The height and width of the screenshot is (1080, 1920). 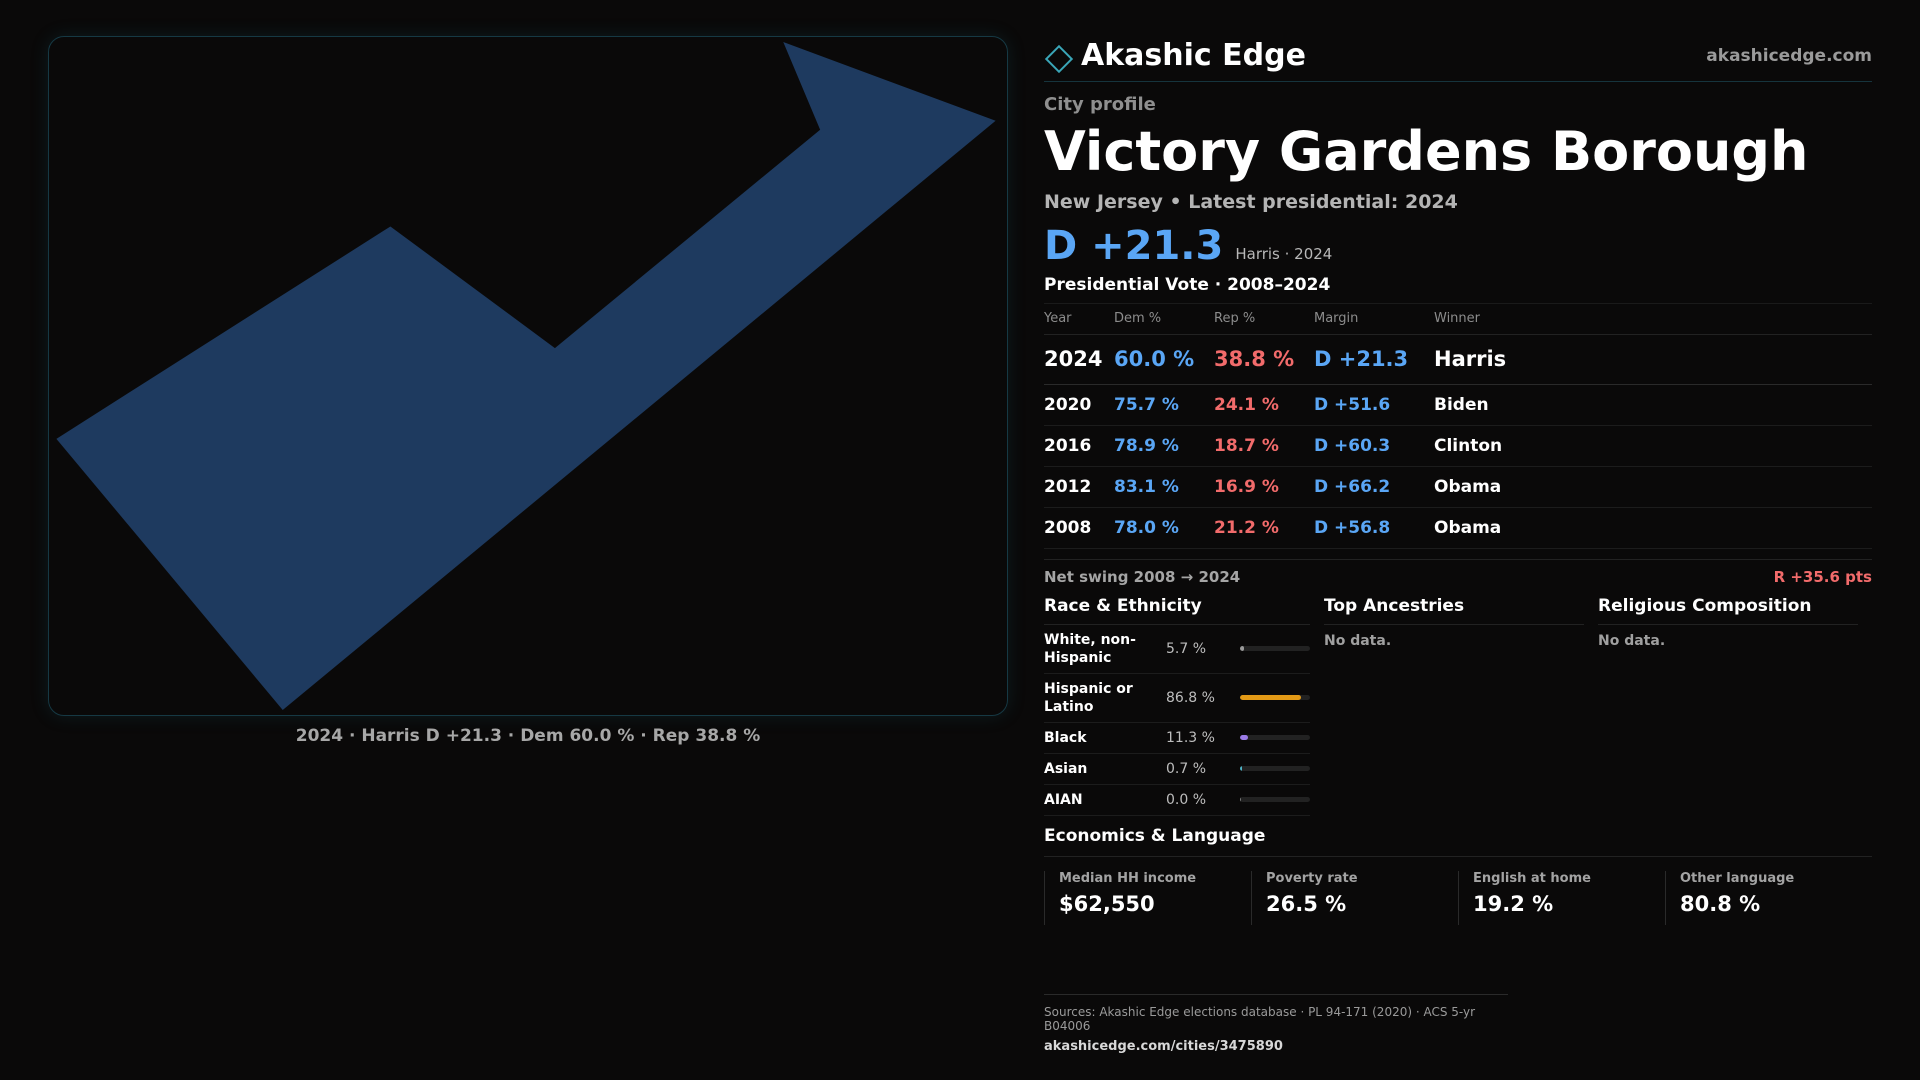 What do you see at coordinates (1284, 254) in the screenshot?
I see `headline-margin-note: Harris · 2024` at bounding box center [1284, 254].